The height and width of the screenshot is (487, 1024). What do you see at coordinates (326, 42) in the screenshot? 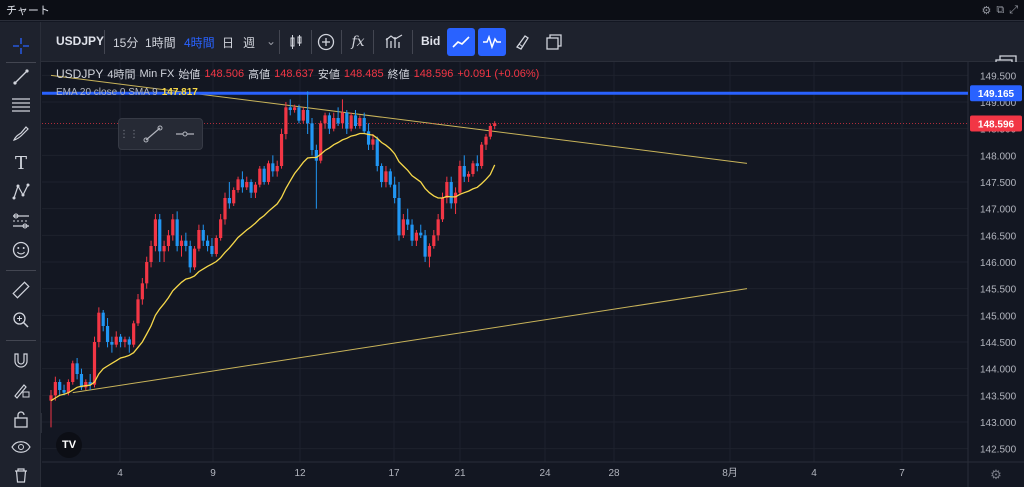
I see `compare-plus-icon` at bounding box center [326, 42].